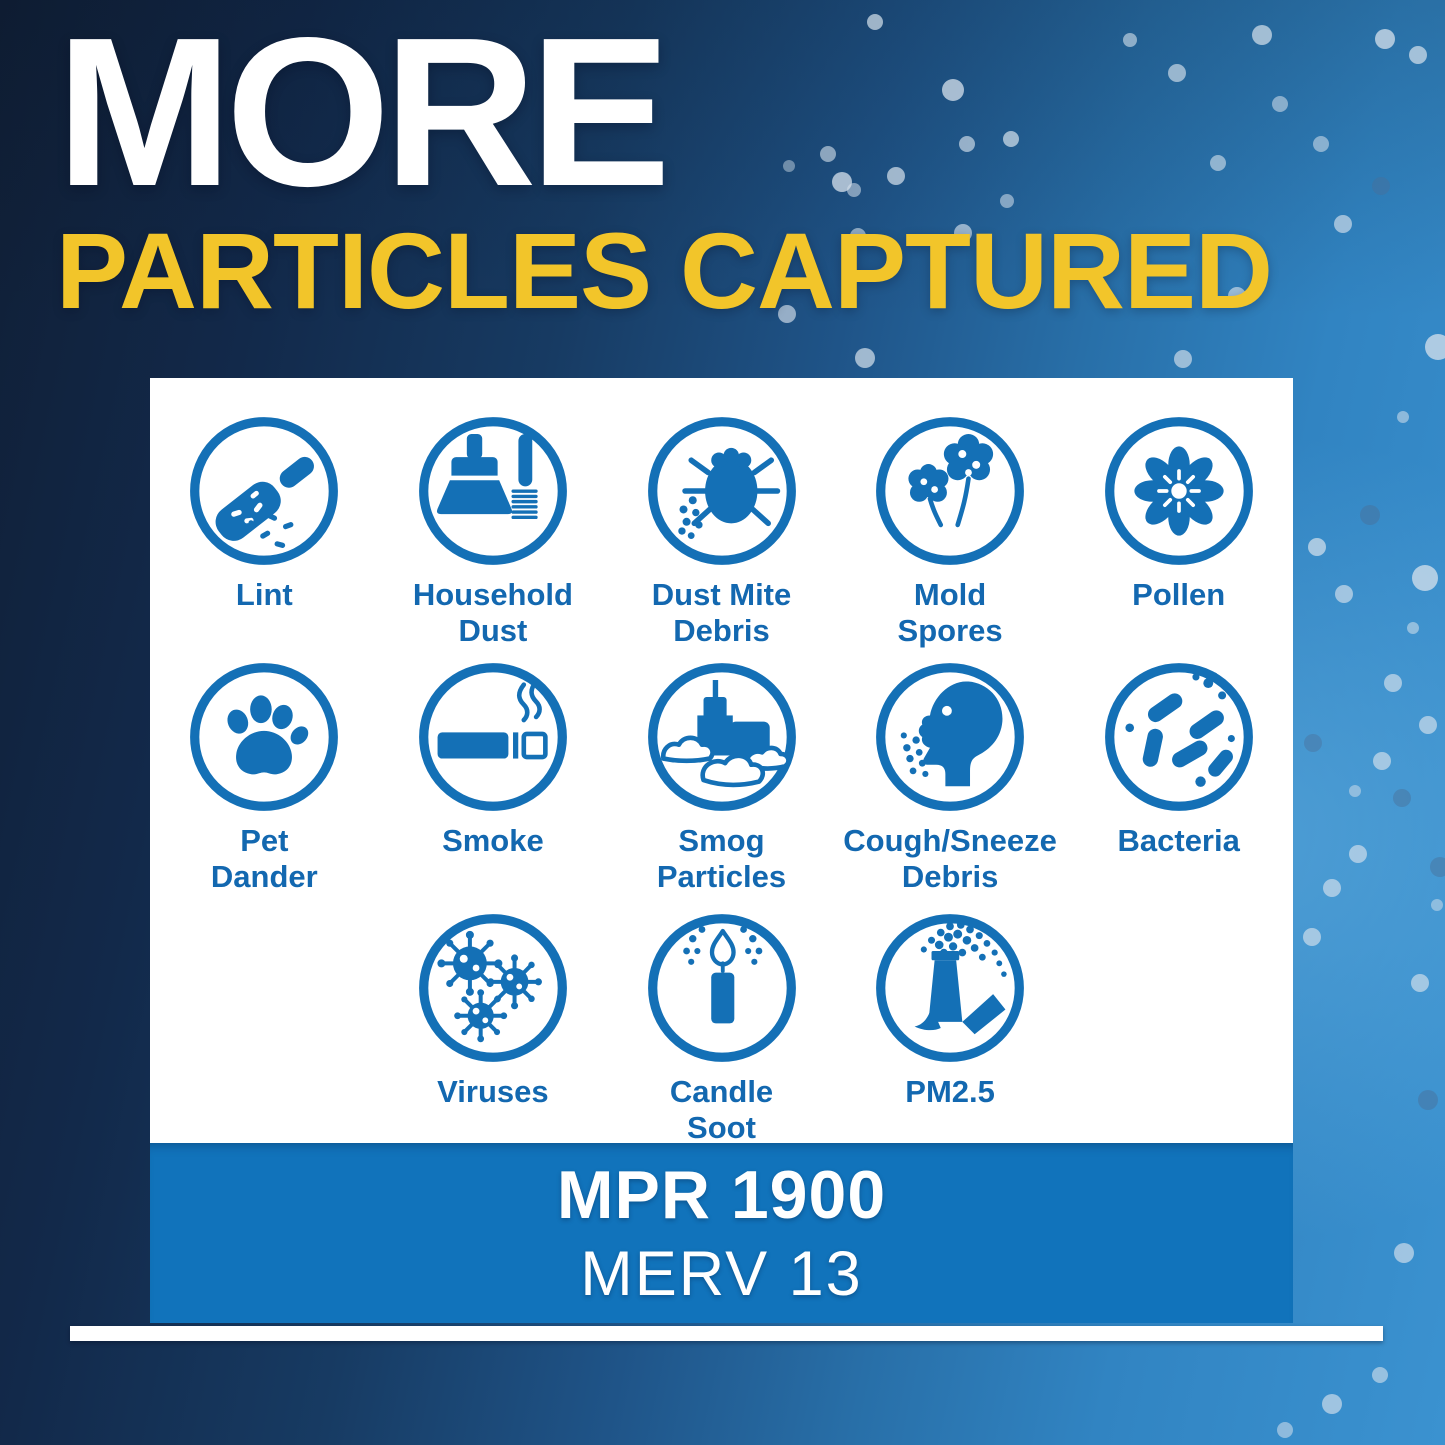 The width and height of the screenshot is (1445, 1445). What do you see at coordinates (722, 988) in the screenshot?
I see `candle-icon` at bounding box center [722, 988].